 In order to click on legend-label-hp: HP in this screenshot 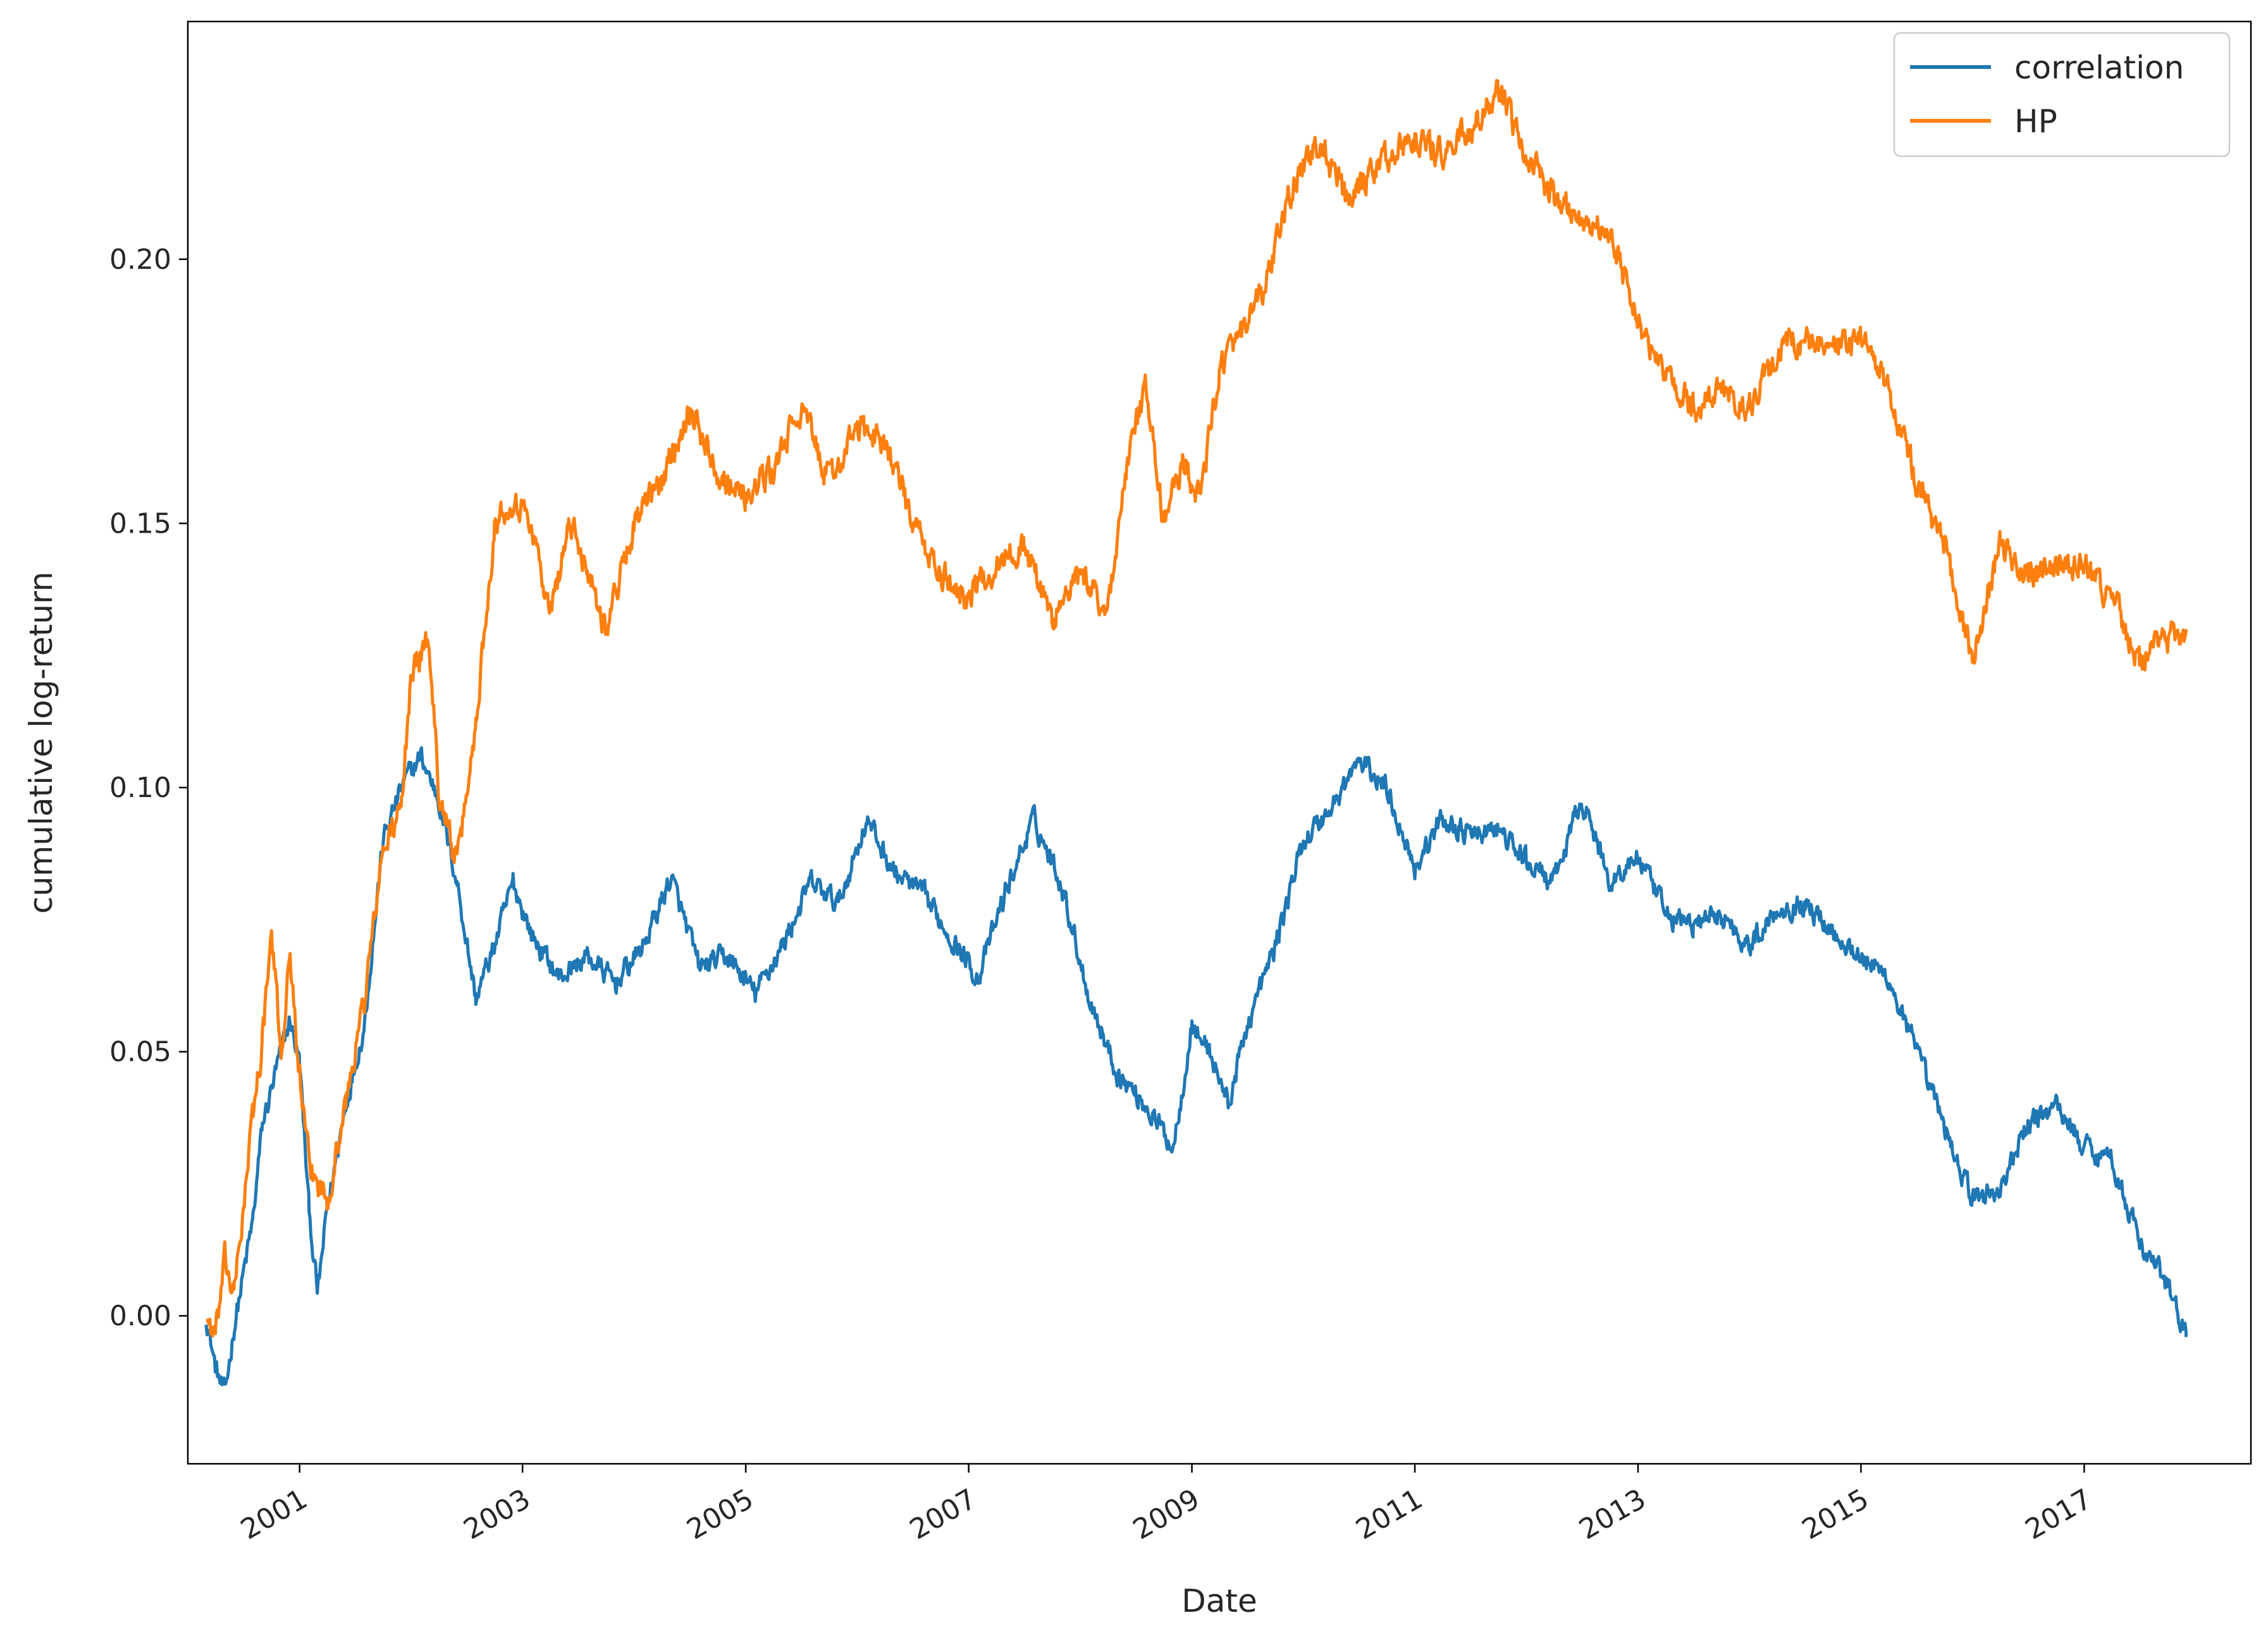, I will do `click(2036, 122)`.